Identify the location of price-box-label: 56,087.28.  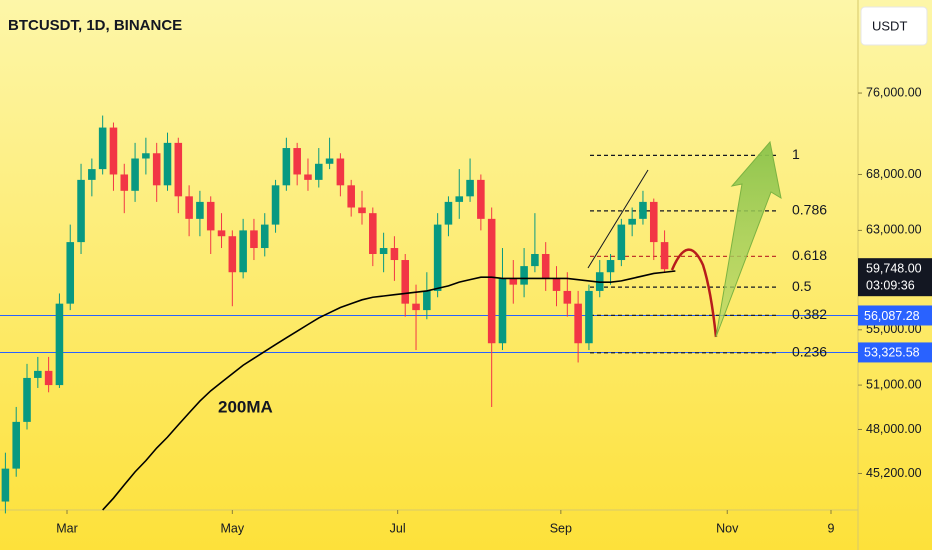
(892, 316).